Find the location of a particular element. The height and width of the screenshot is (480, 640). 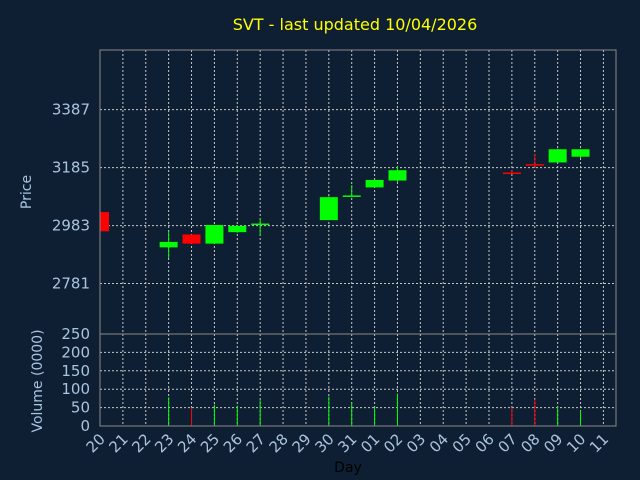

volume-tick-label: 0 is located at coordinates (85, 426).